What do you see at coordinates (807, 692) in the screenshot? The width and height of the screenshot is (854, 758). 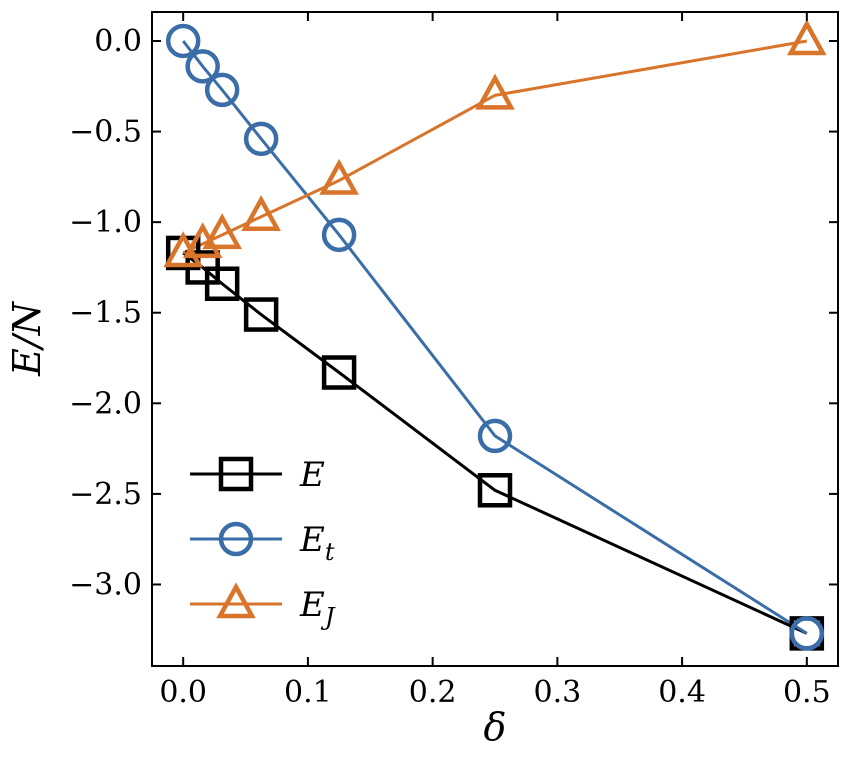 I see `x-tick-label: 0.5` at bounding box center [807, 692].